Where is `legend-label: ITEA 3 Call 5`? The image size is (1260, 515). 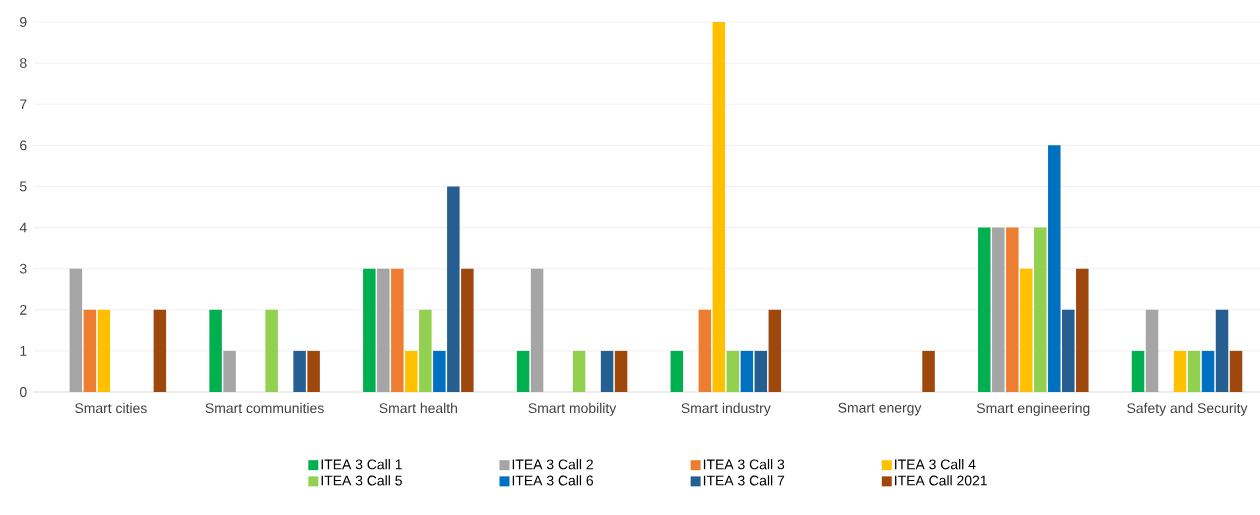 legend-label: ITEA 3 Call 5 is located at coordinates (361, 480).